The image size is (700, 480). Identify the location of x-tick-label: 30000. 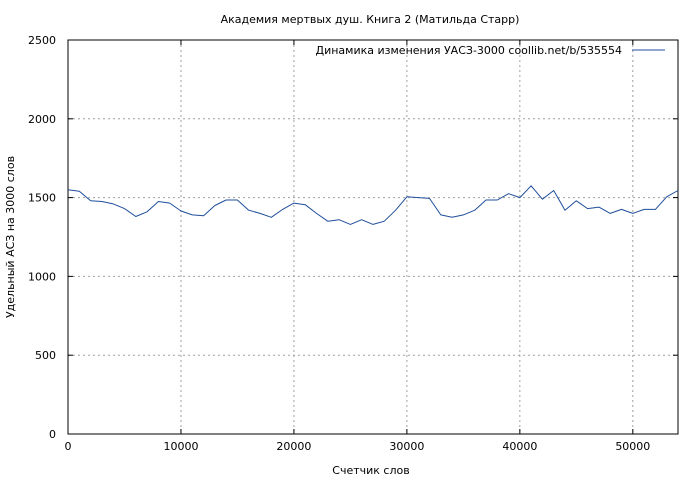
(406, 446).